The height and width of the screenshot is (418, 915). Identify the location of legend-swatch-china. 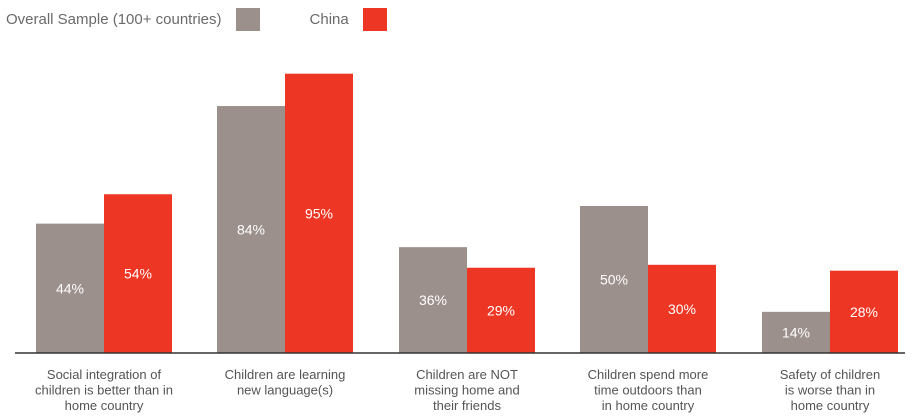
(374, 19).